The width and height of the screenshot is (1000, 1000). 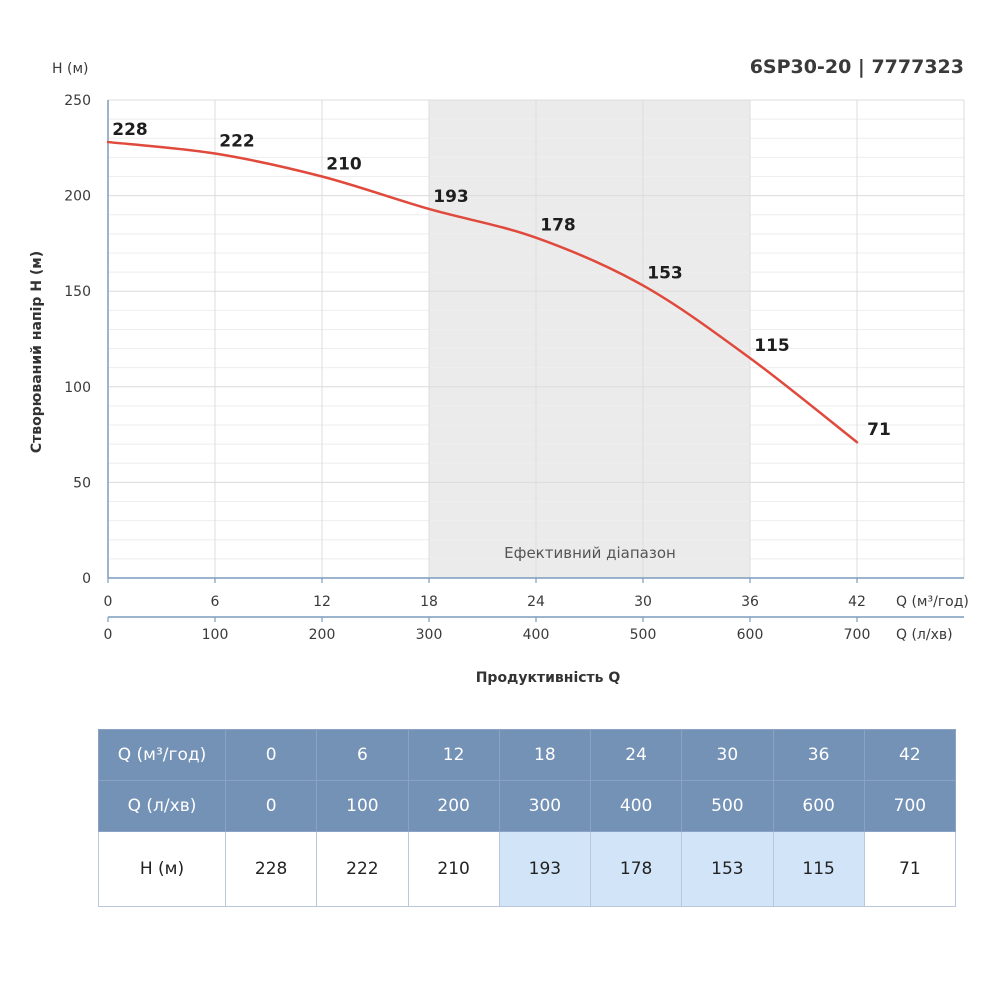 I want to click on table-cell: 30, so click(x=727, y=755).